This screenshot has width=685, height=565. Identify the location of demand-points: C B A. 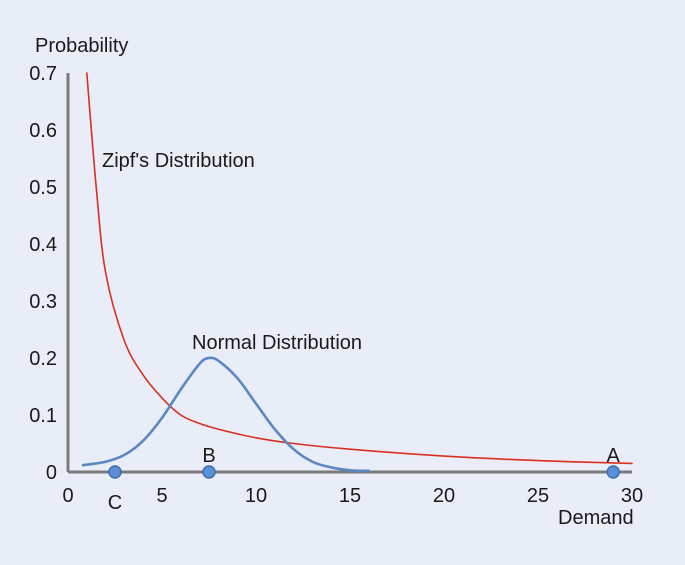
(364, 479).